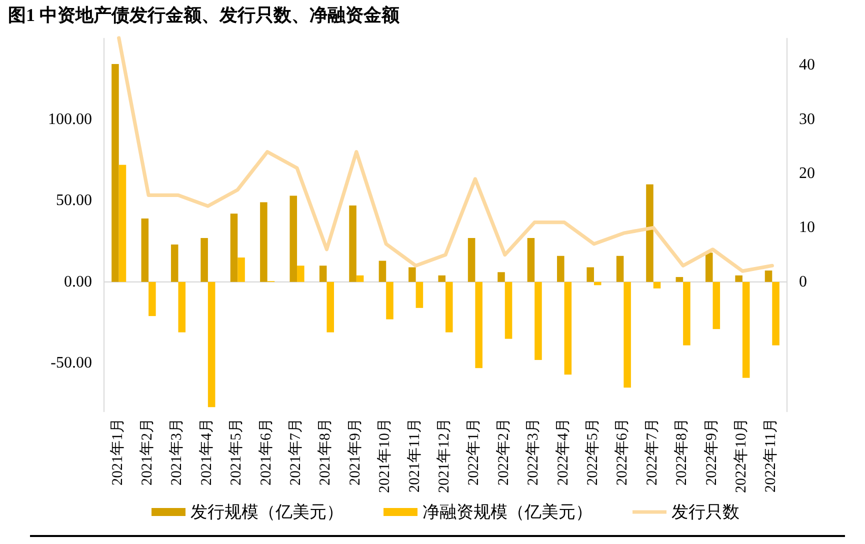 The height and width of the screenshot is (544, 865). What do you see at coordinates (507, 512) in the screenshot?
I see `legend-label: 净融资规模（亿美元）` at bounding box center [507, 512].